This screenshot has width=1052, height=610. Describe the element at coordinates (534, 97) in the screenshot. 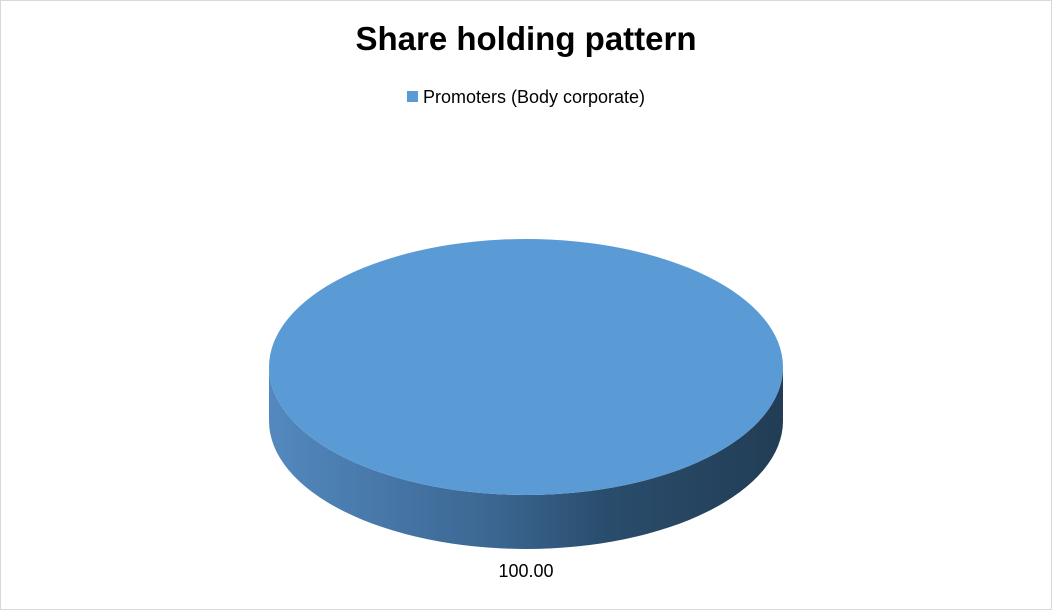

I see `legend-label: Promoters (Body corporate)` at that location.